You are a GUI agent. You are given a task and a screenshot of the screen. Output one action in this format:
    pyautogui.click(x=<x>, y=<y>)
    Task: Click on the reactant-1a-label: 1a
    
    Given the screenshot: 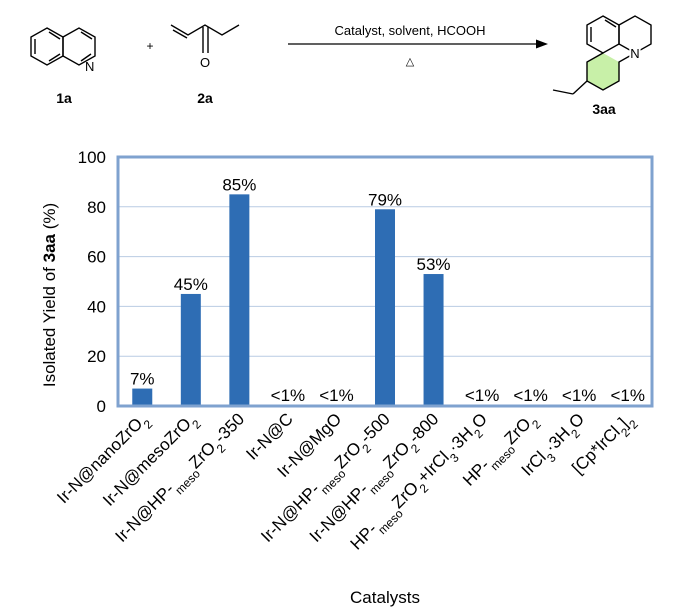 What is the action you would take?
    pyautogui.click(x=64, y=98)
    